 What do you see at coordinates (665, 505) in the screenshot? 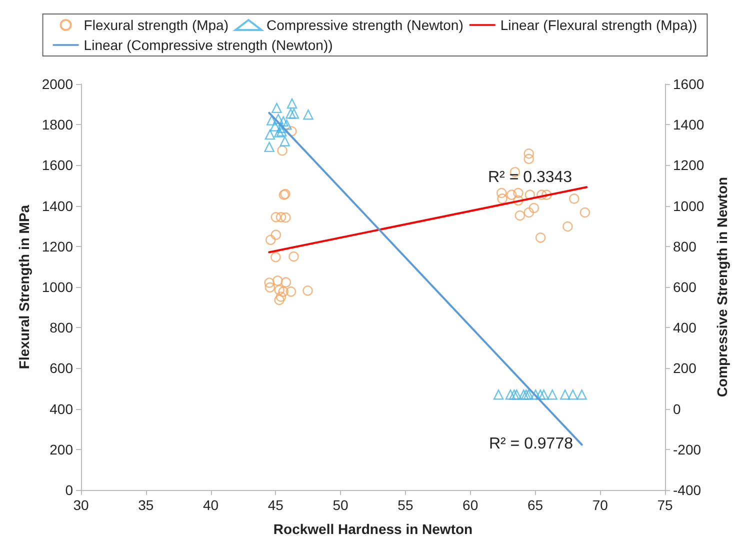
I see `x-tick-label: 75` at bounding box center [665, 505].